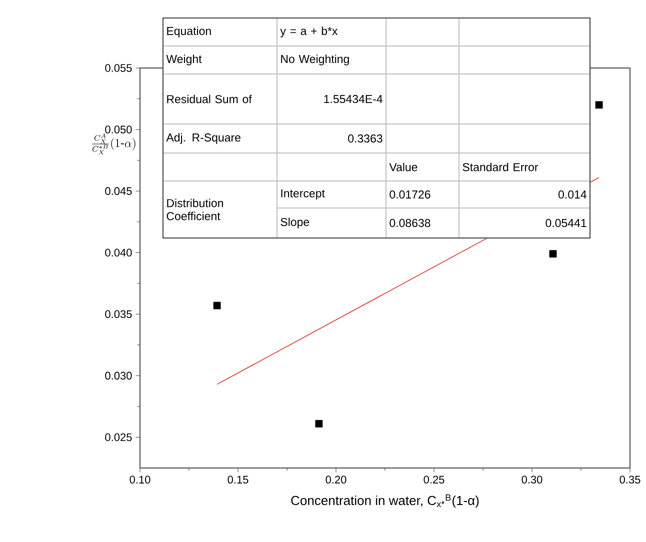 The image size is (646, 542). What do you see at coordinates (295, 223) in the screenshot?
I see `annotation: Slope` at bounding box center [295, 223].